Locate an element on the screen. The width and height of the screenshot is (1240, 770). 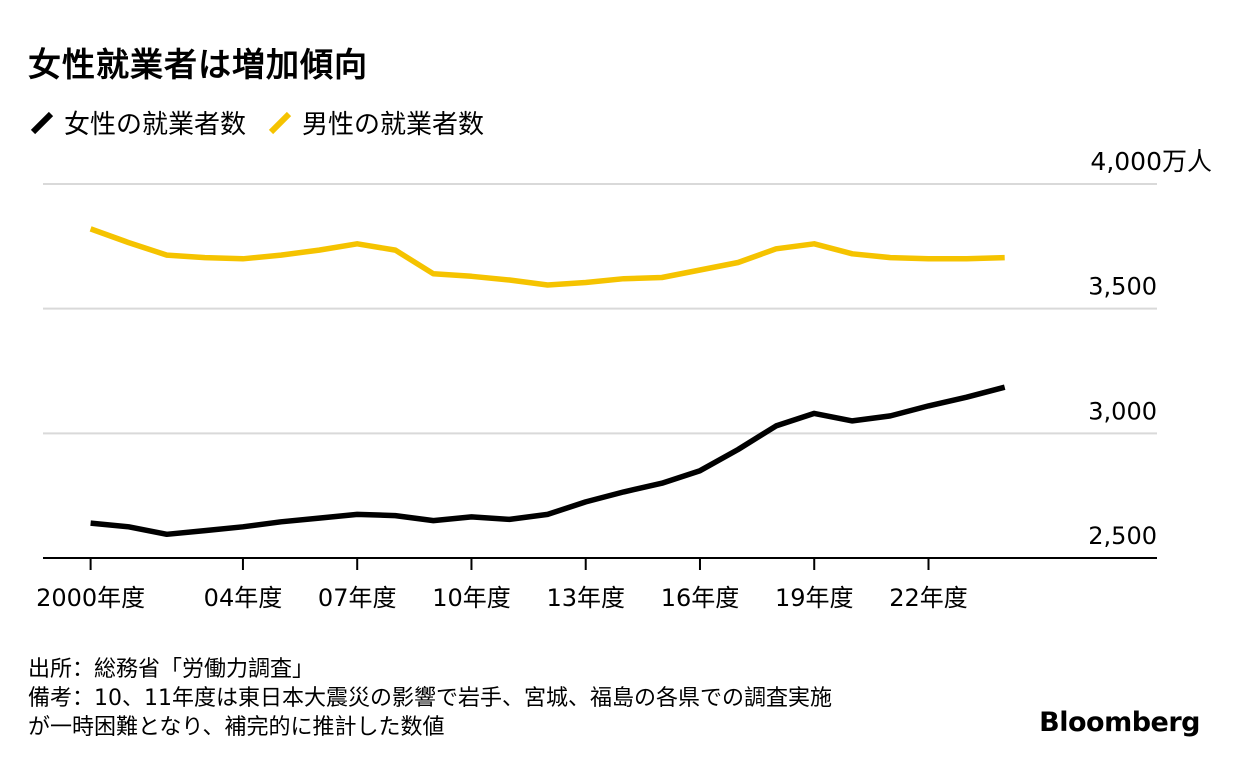
legend-item-male: 男性の就業者数 is located at coordinates (376, 122).